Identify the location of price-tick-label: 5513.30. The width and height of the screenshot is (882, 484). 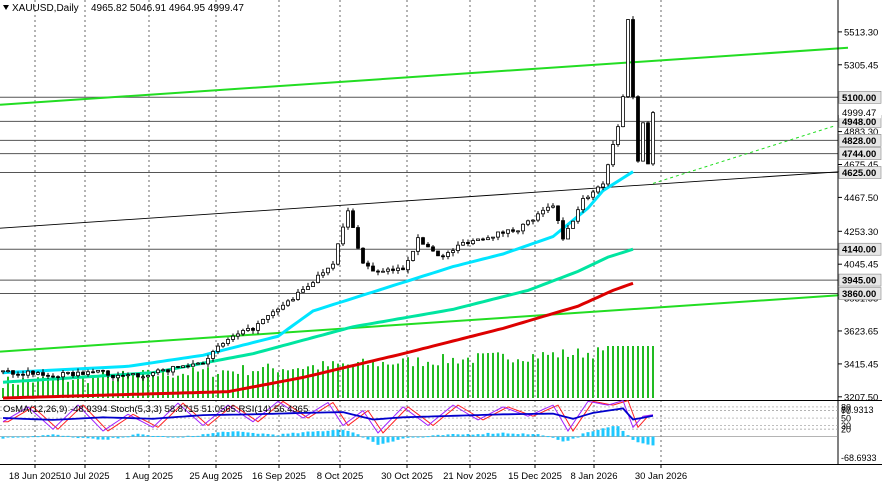
(861, 32).